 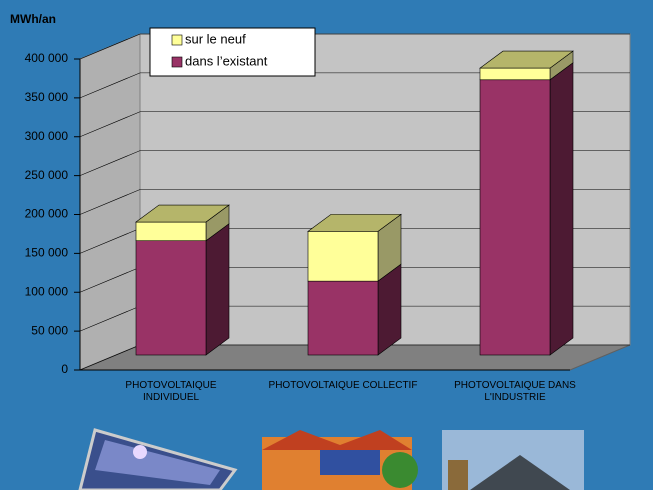 I want to click on legend-label: sur le neuf, so click(x=215, y=38).